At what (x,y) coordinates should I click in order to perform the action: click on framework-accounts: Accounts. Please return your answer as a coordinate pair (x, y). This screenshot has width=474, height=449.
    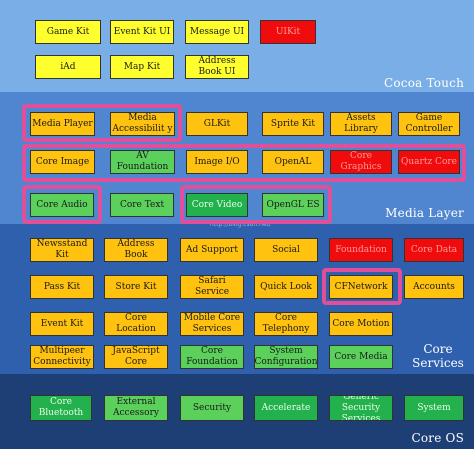
    Looking at the image, I should click on (434, 287).